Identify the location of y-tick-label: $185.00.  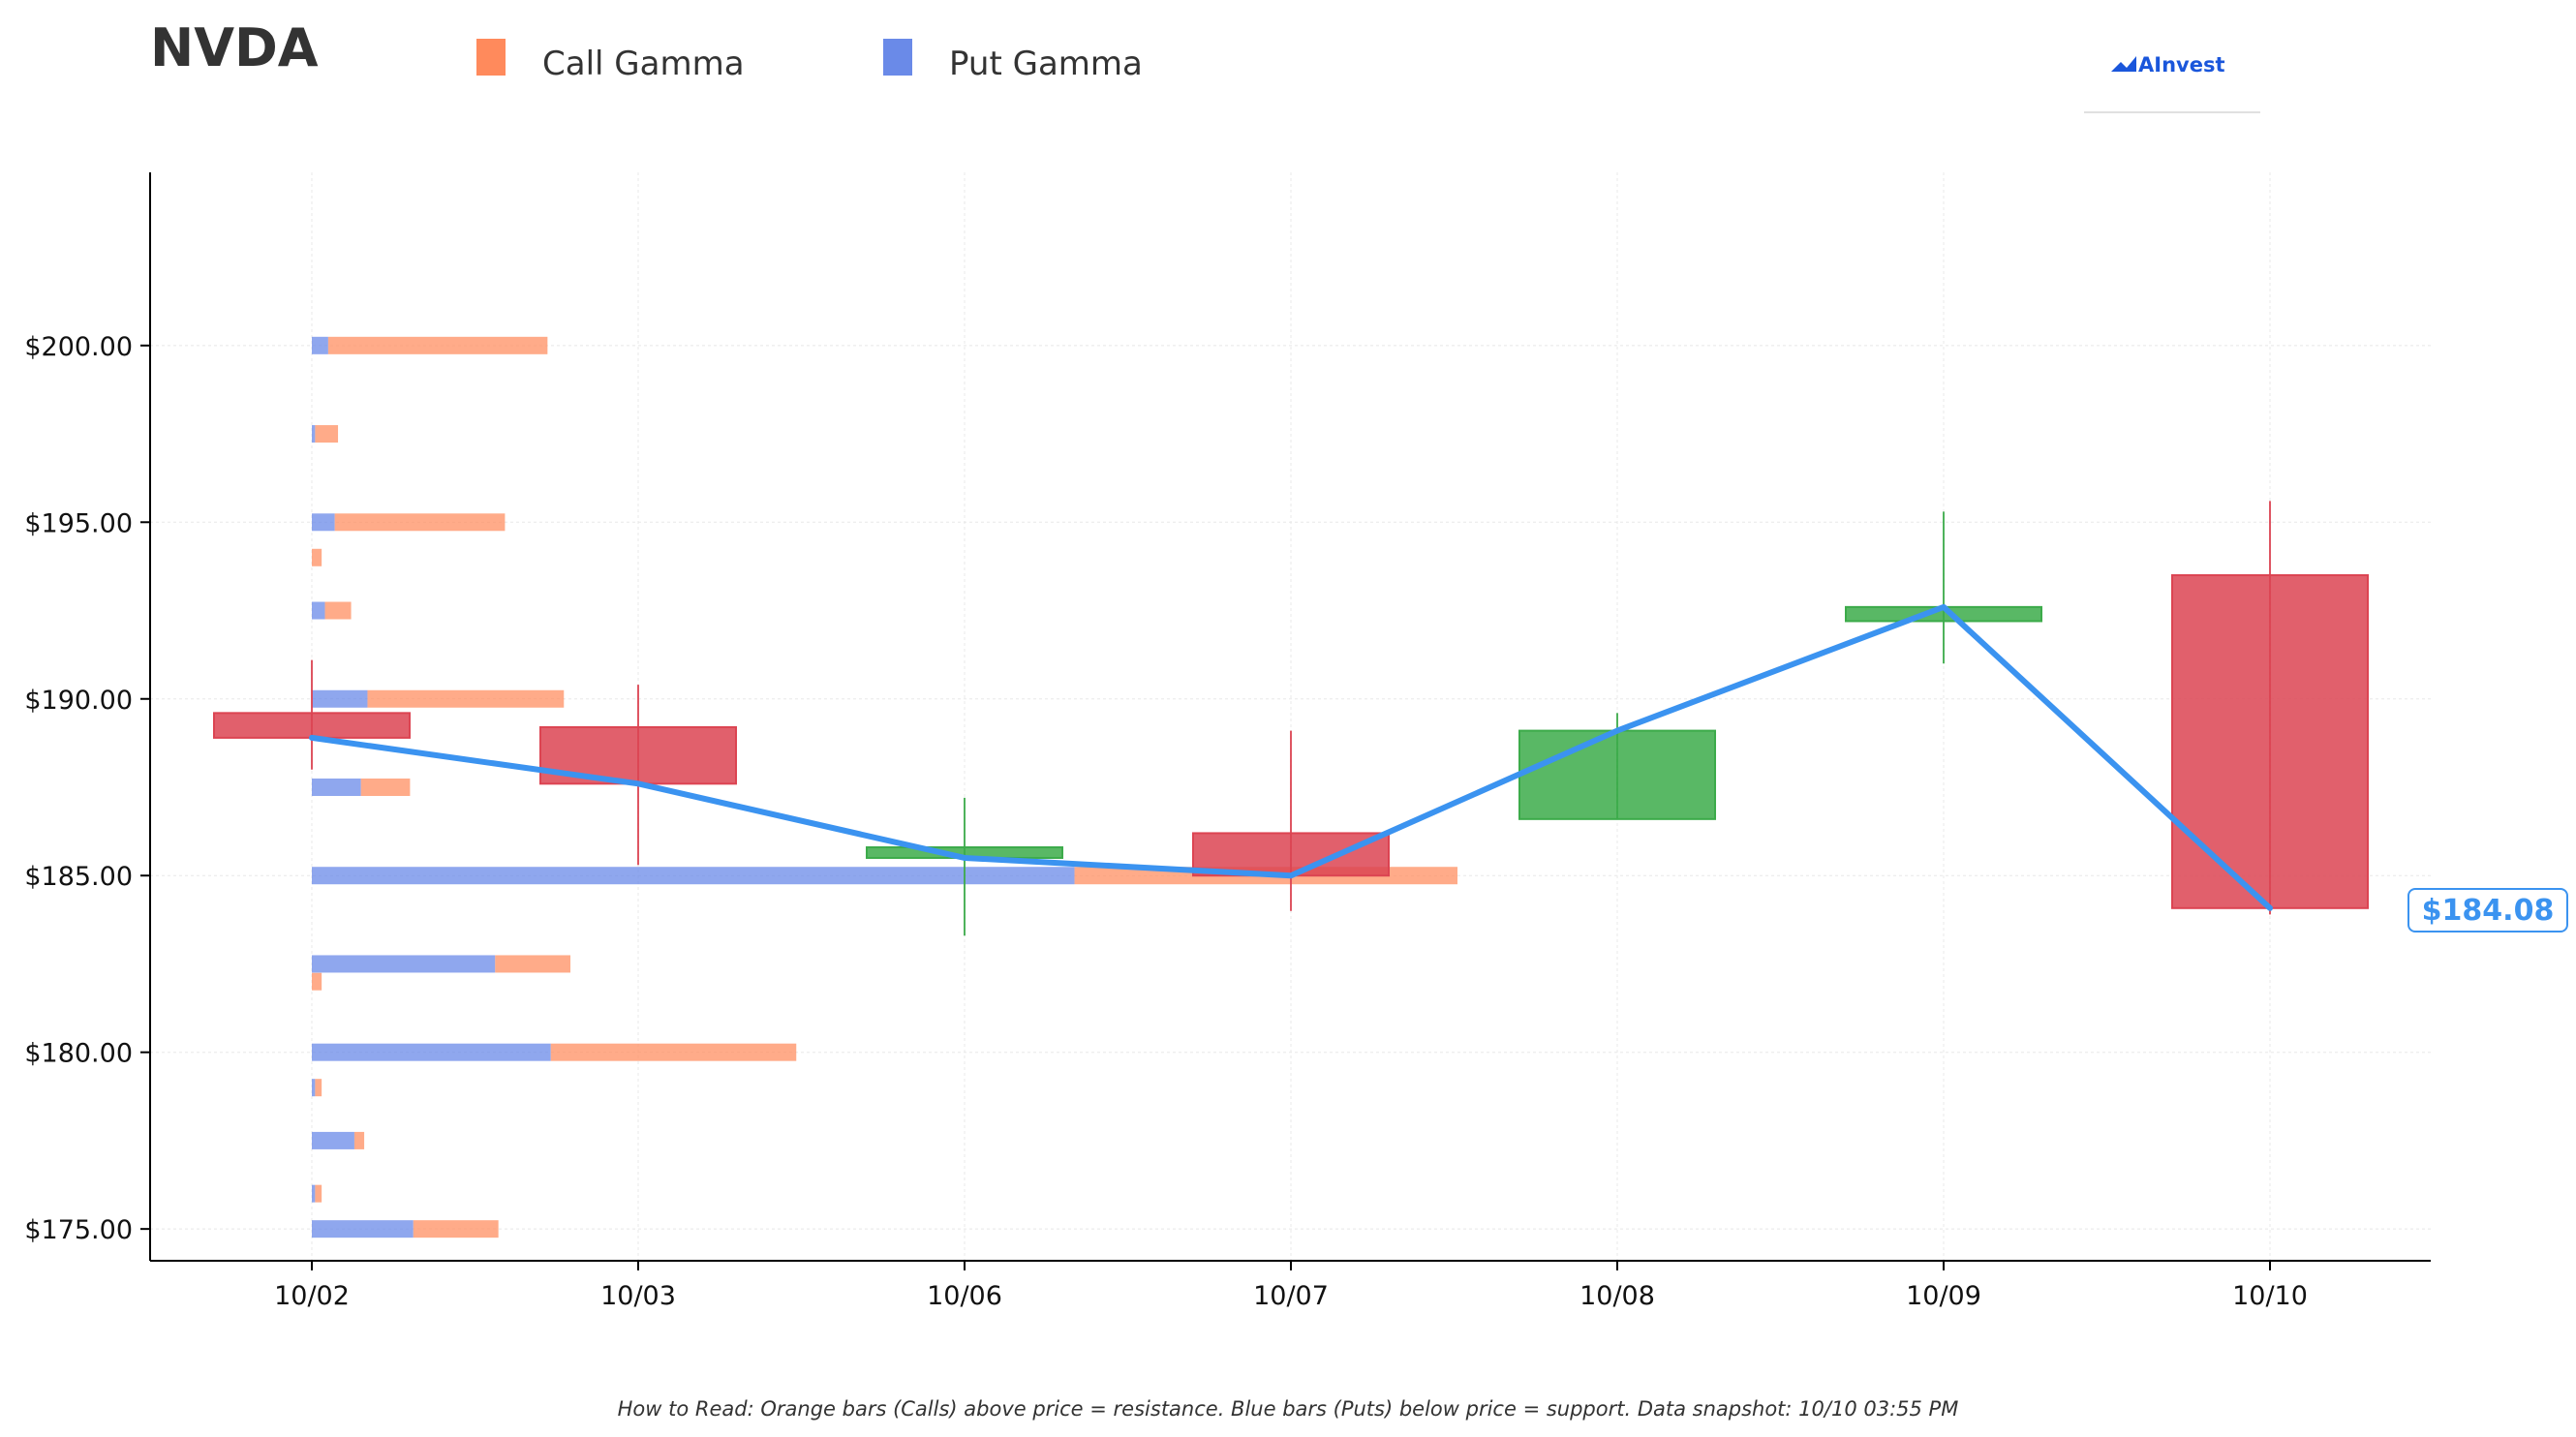
(78, 877).